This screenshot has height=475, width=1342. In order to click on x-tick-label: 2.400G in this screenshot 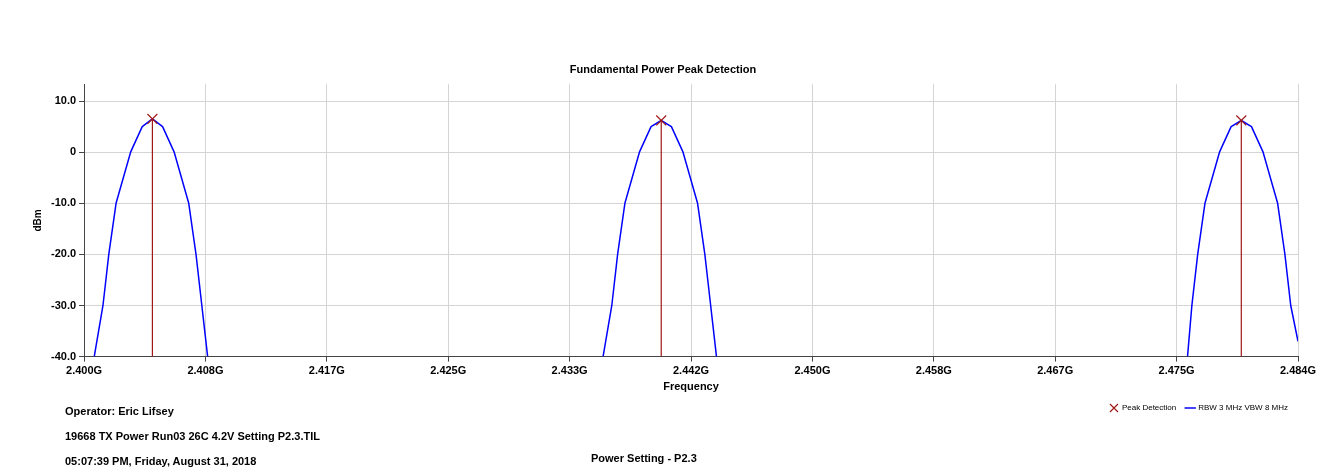, I will do `click(84, 370)`.